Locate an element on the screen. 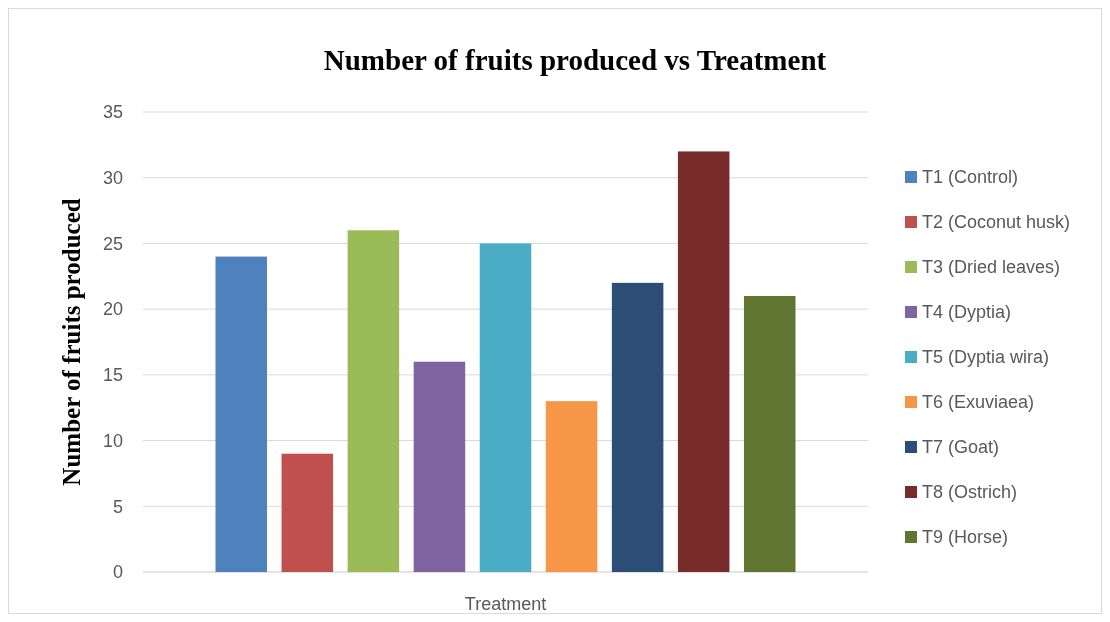 The height and width of the screenshot is (622, 1110). y-axis-title: Number of fruits produced is located at coordinates (71, 342).